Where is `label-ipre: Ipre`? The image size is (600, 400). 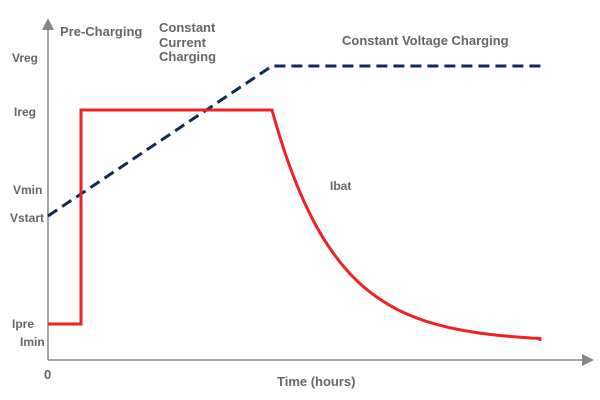 label-ipre: Ipre is located at coordinates (23, 324).